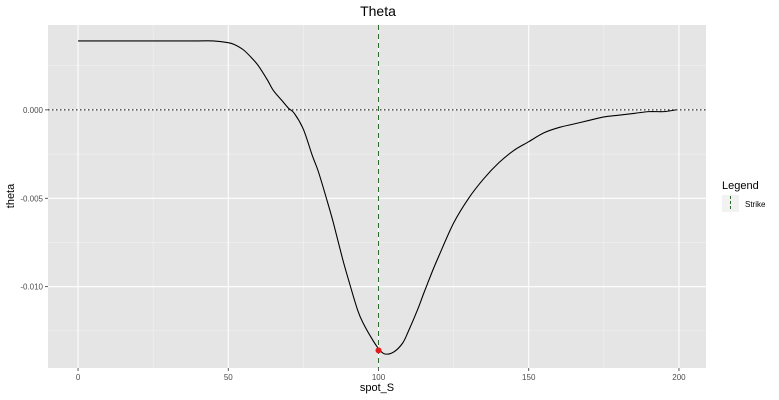  I want to click on x-tick-label: 50, so click(228, 377).